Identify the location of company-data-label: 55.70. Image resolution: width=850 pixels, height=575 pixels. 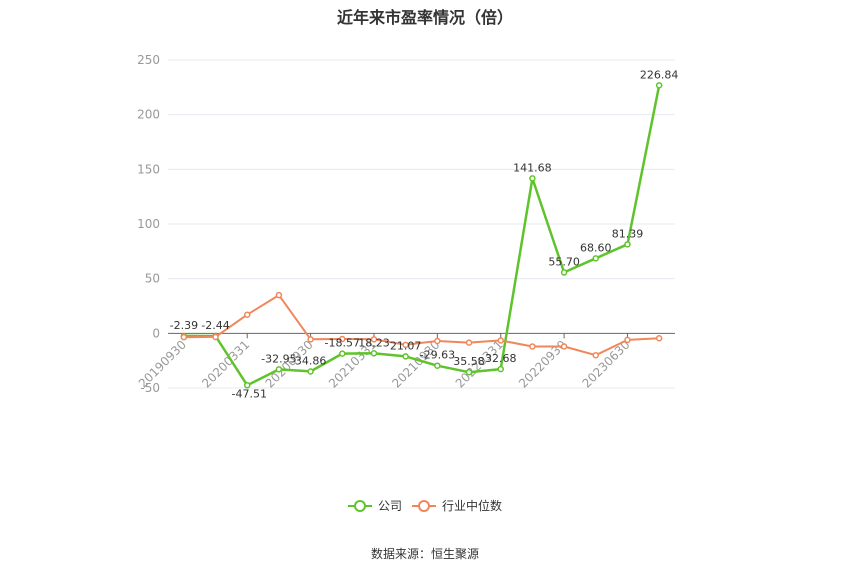
(564, 261).